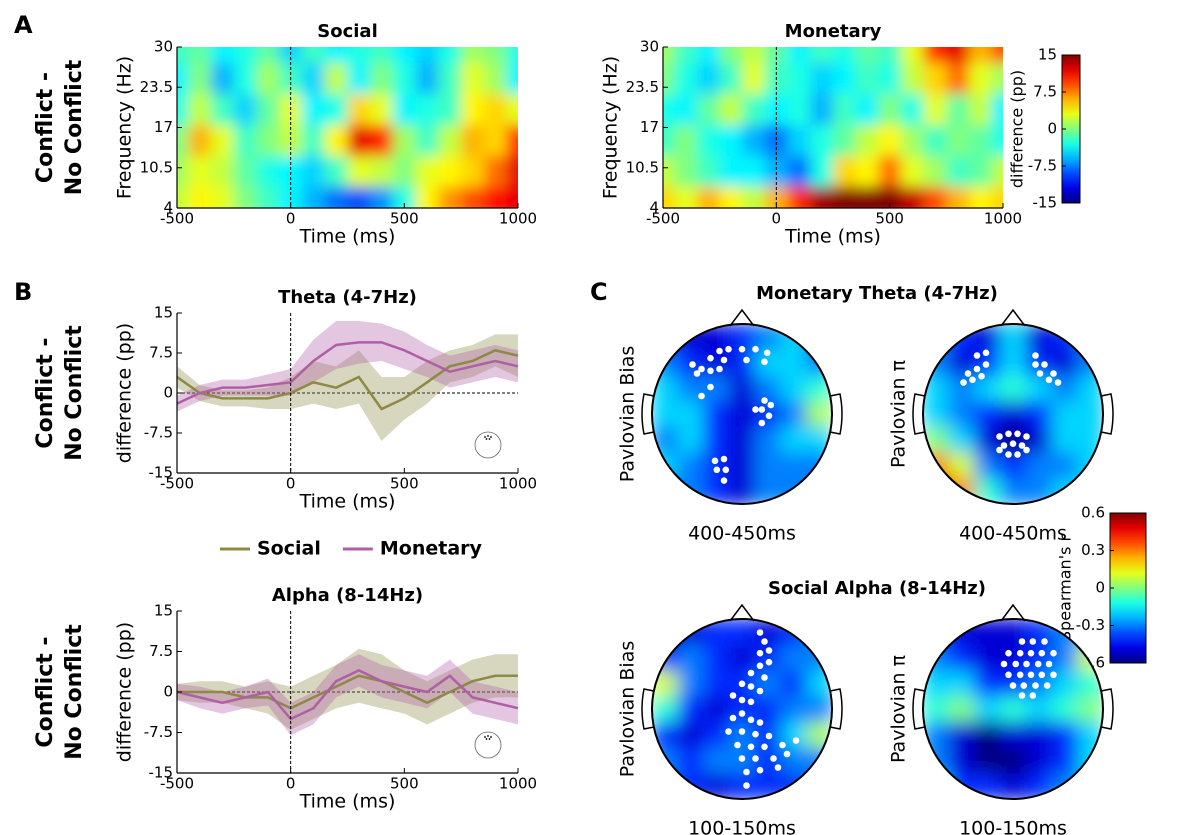 The image size is (1177, 835). Describe the element at coordinates (177, 219) in the screenshot. I see `x-tick-label: -500` at that location.